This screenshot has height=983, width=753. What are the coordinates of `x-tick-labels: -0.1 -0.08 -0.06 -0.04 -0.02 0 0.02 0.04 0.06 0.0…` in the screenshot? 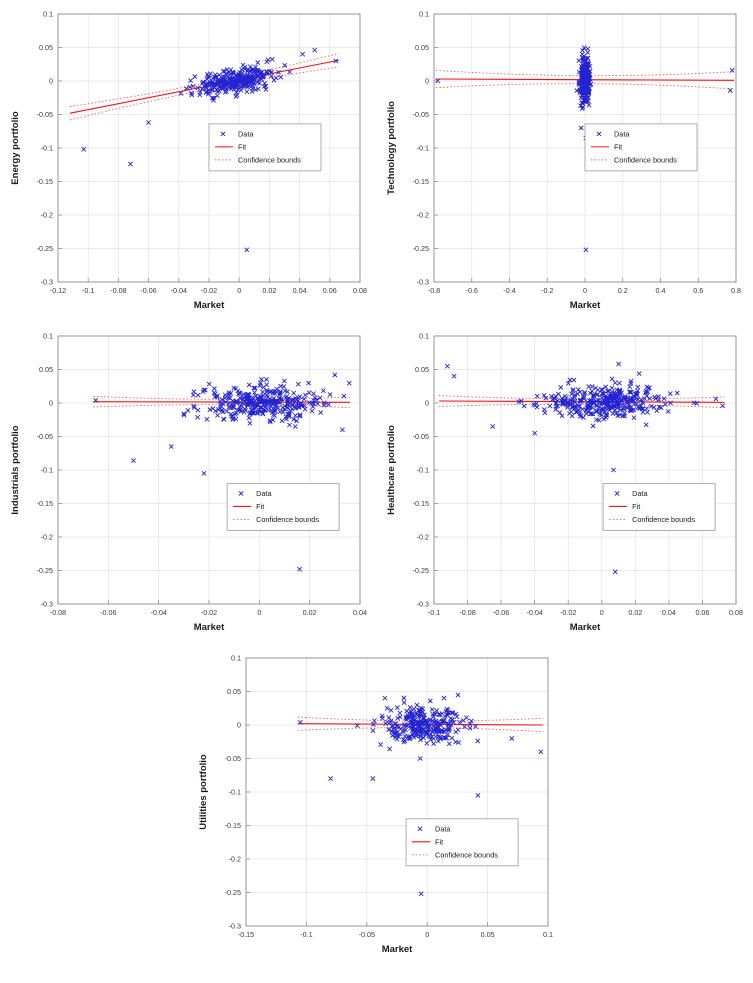 It's located at (585, 612).